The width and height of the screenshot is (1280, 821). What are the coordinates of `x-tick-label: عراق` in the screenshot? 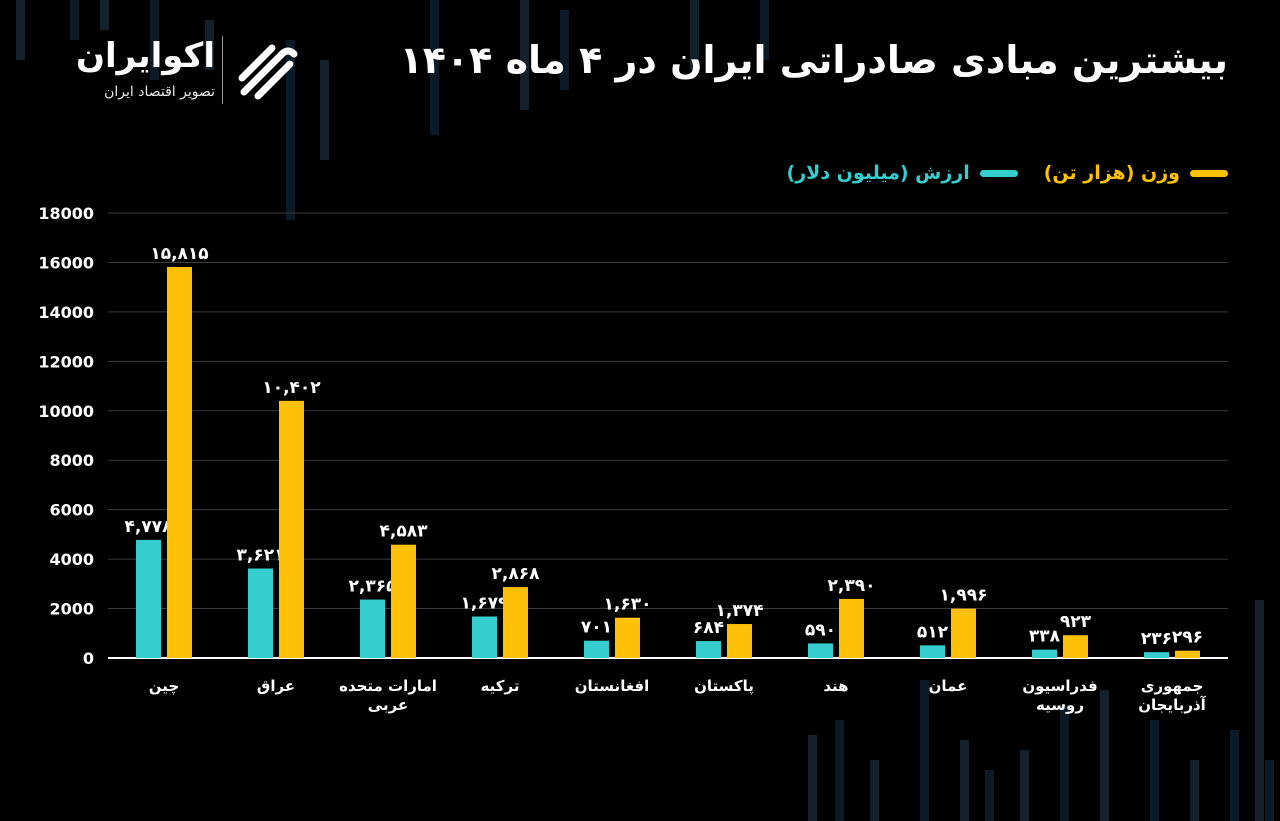 It's located at (276, 686).